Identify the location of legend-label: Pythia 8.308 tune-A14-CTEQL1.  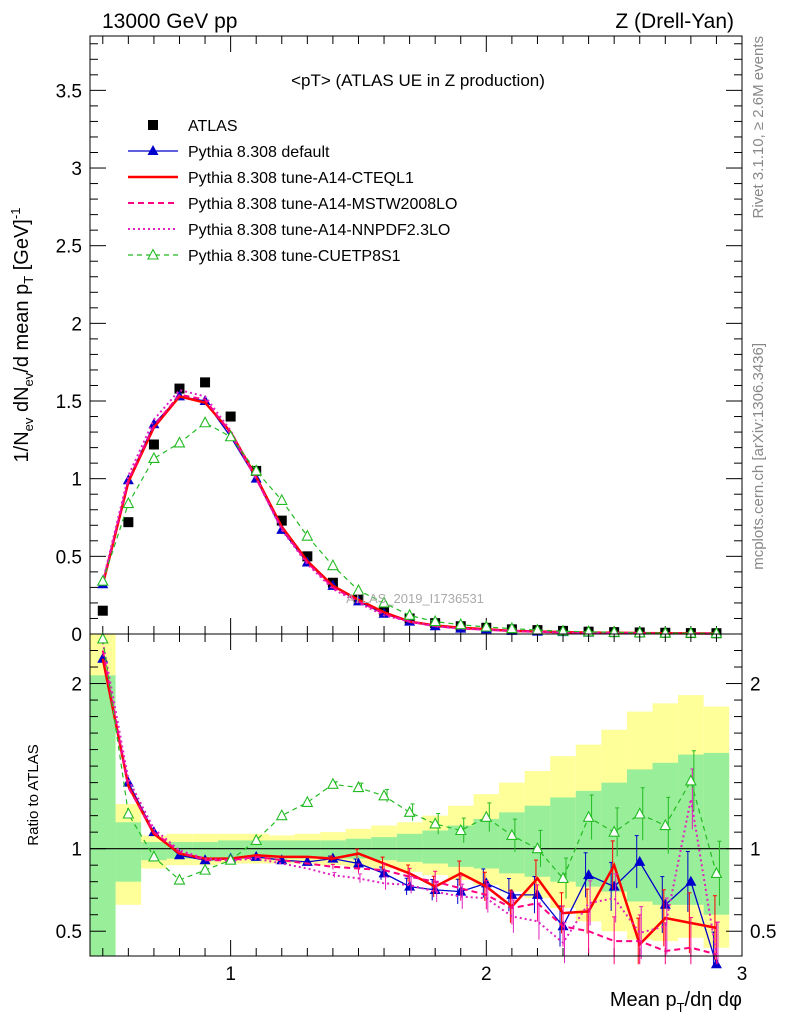
(301, 178).